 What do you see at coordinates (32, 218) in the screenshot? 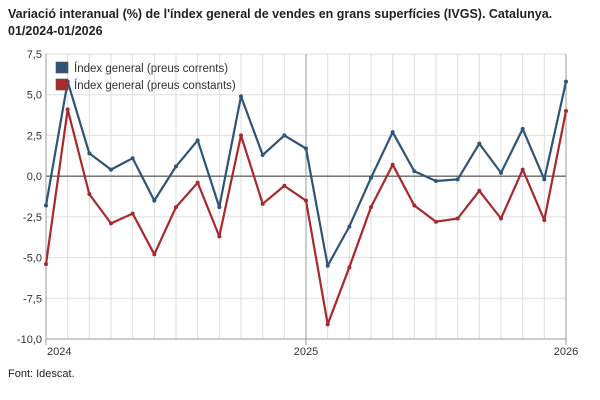
I see `y-tick-label: -2,5` at bounding box center [32, 218].